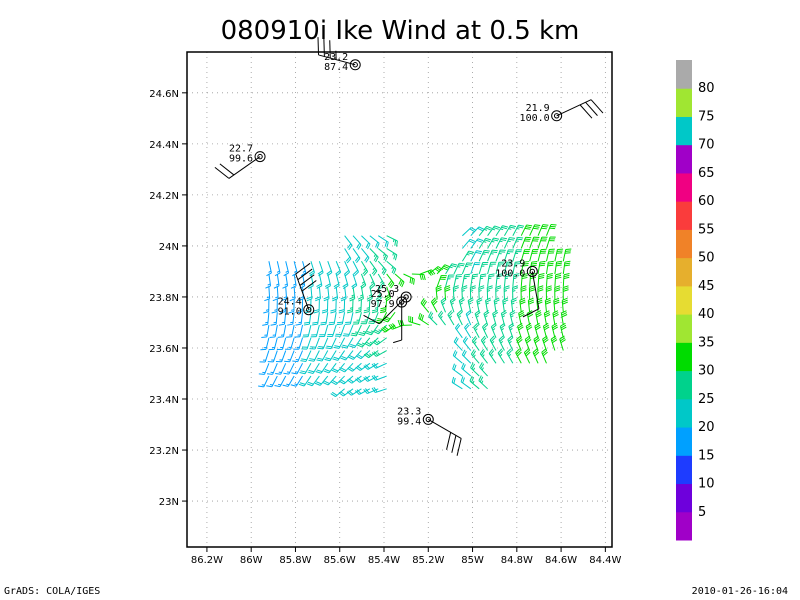  I want to click on colorbar-label: 5, so click(702, 512).